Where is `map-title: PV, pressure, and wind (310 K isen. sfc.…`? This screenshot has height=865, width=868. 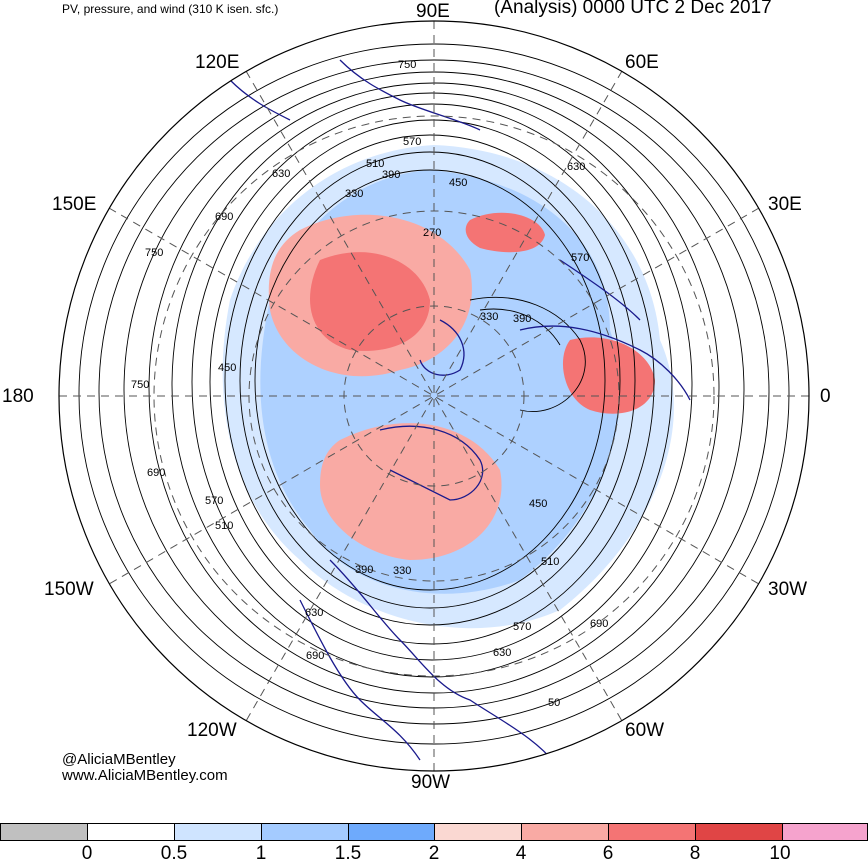 map-title: PV, pressure, and wind (310 K isen. sfc.… is located at coordinates (170, 9).